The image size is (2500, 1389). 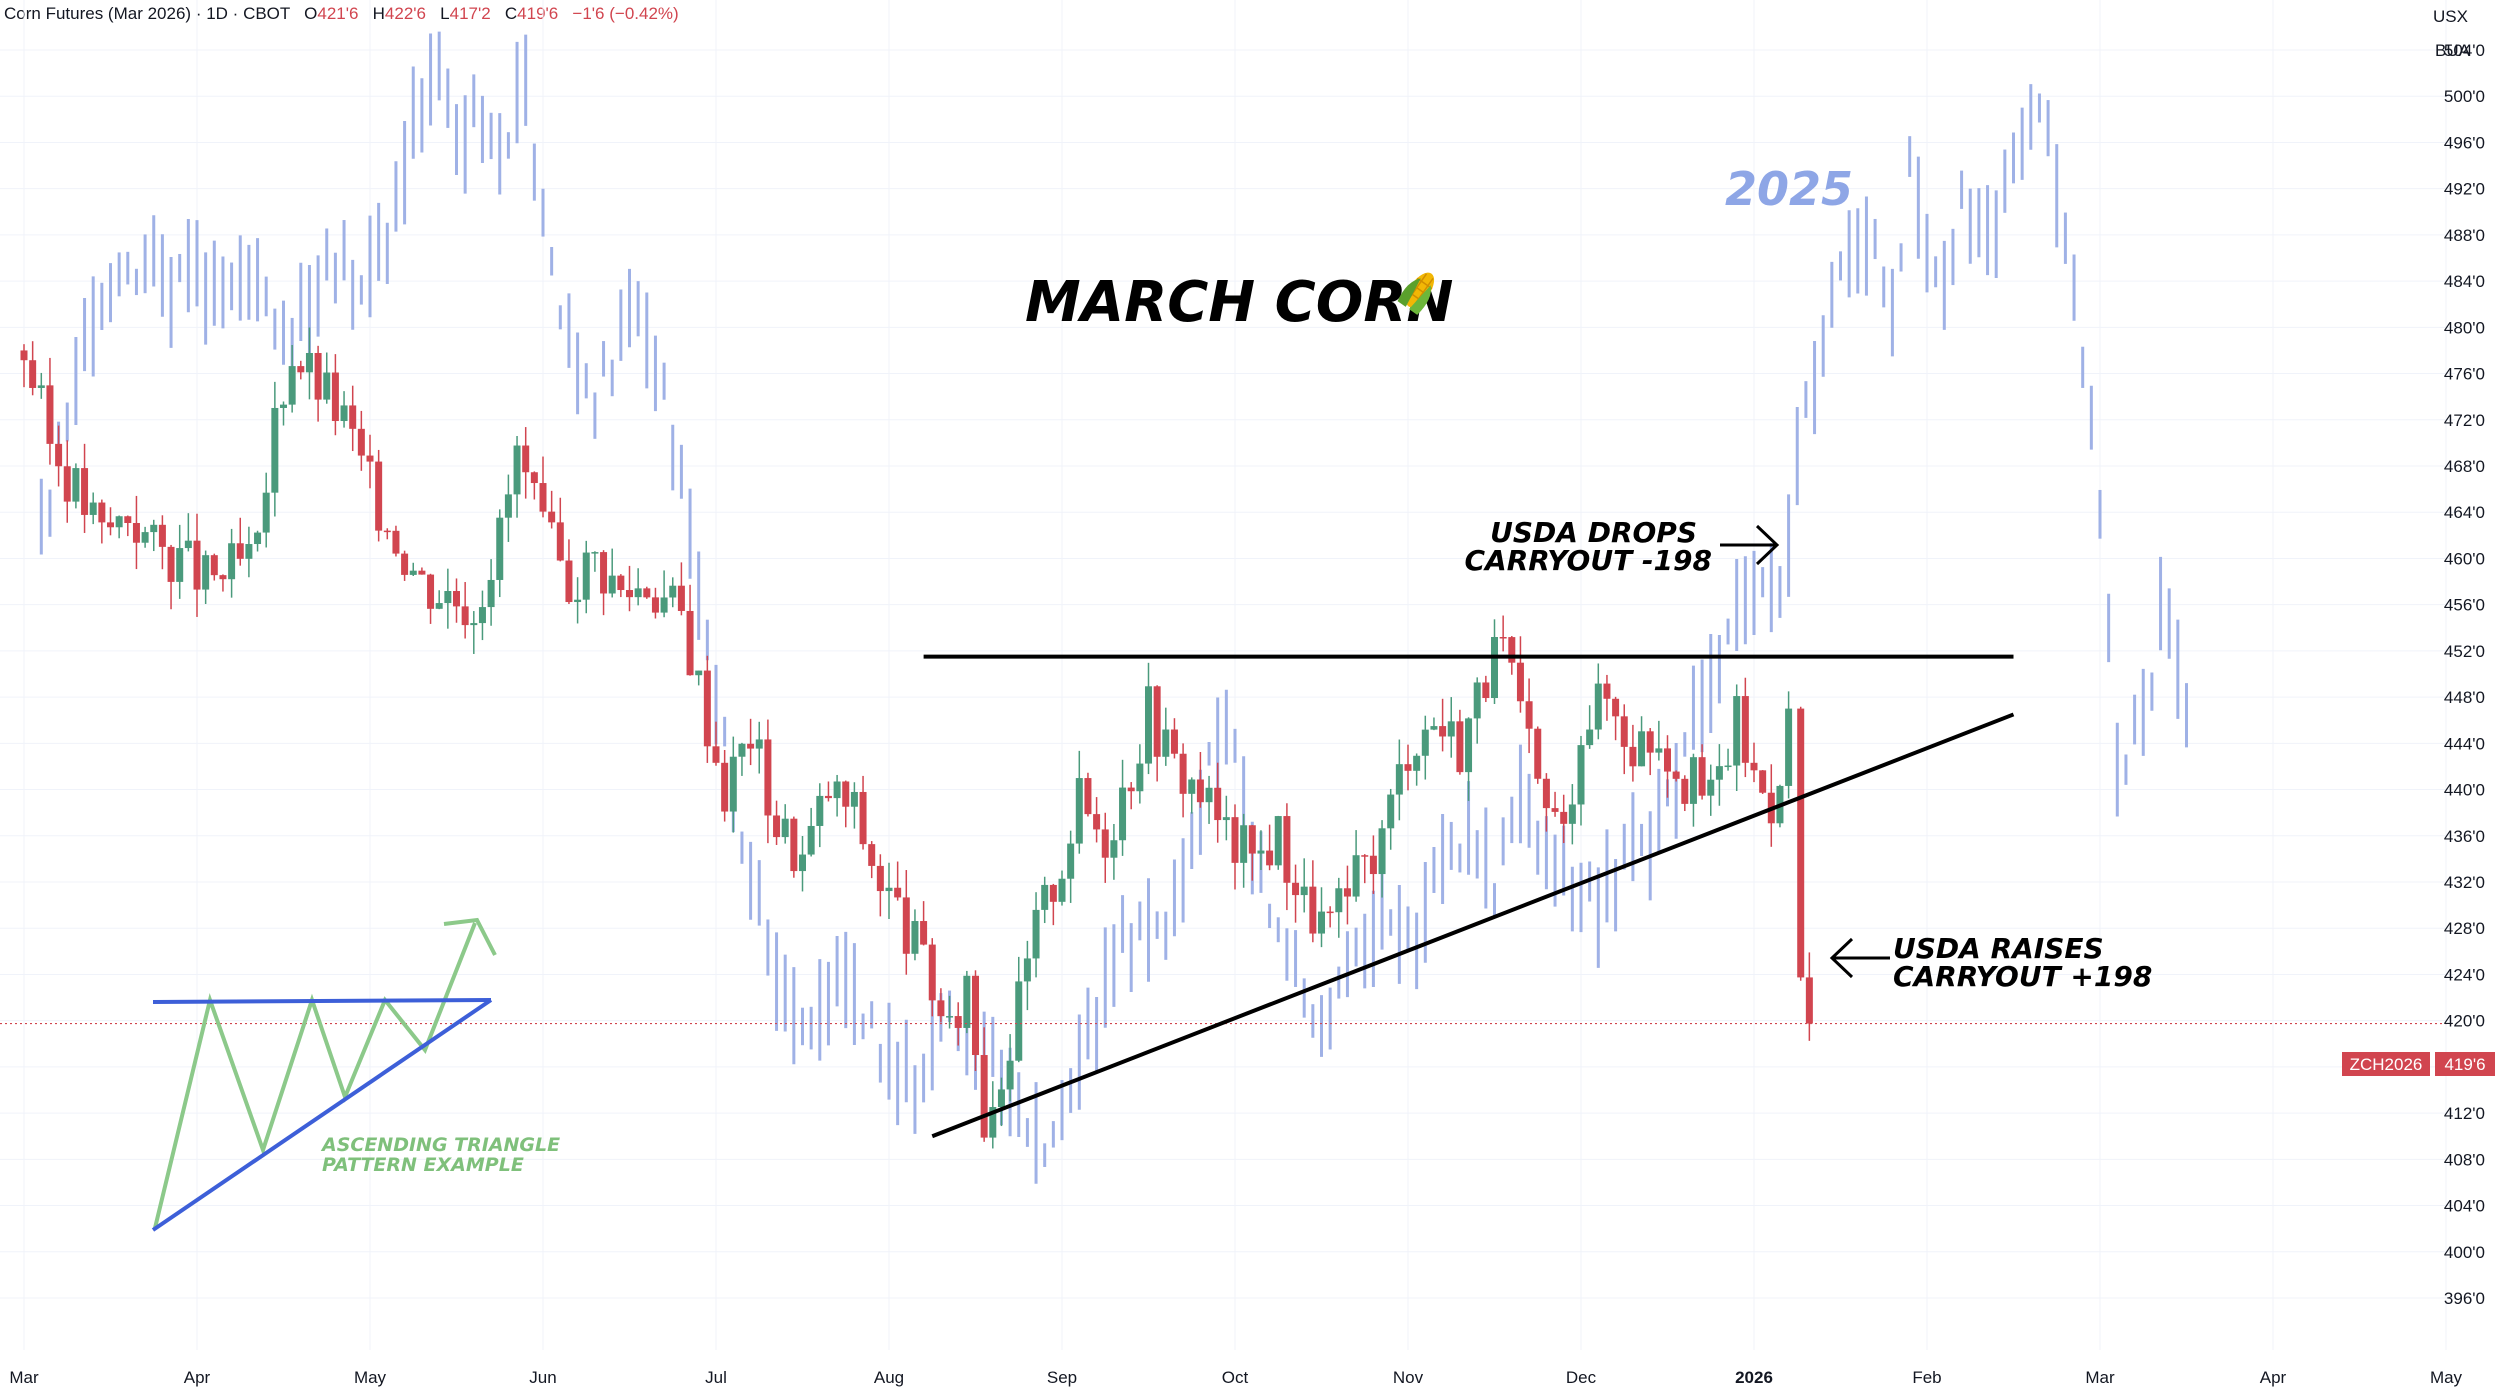 What do you see at coordinates (2464, 50) in the screenshot?
I see `price-tick-label: 504'0` at bounding box center [2464, 50].